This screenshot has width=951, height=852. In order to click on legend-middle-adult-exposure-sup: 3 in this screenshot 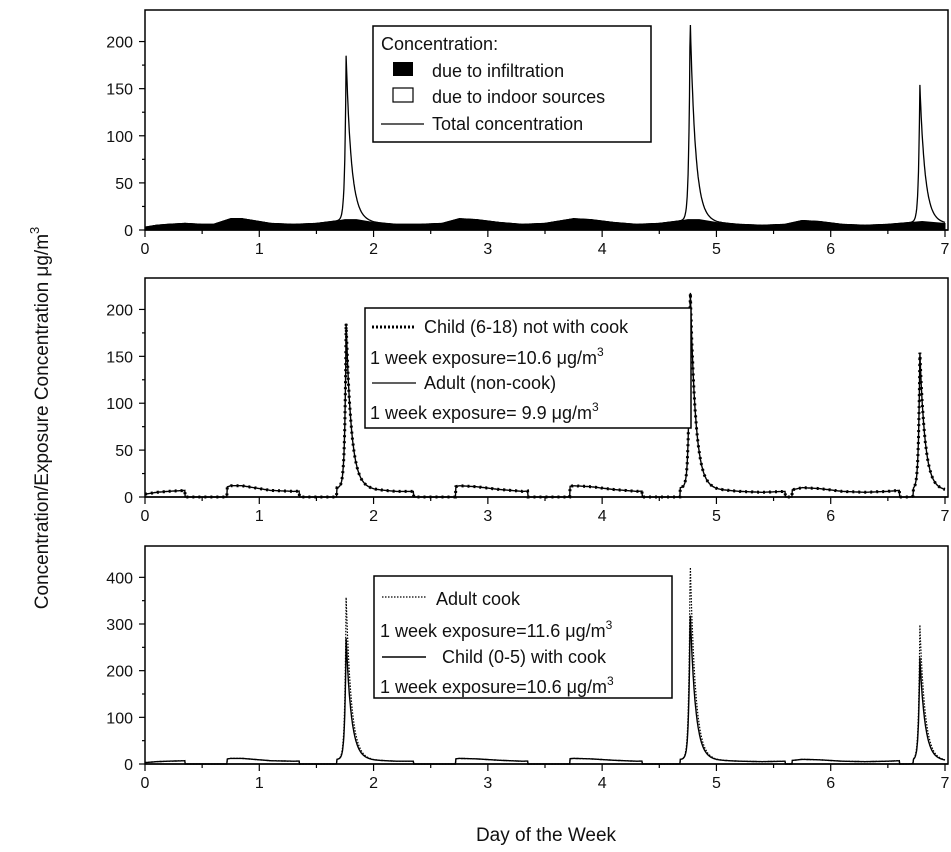, I will do `click(595, 407)`.